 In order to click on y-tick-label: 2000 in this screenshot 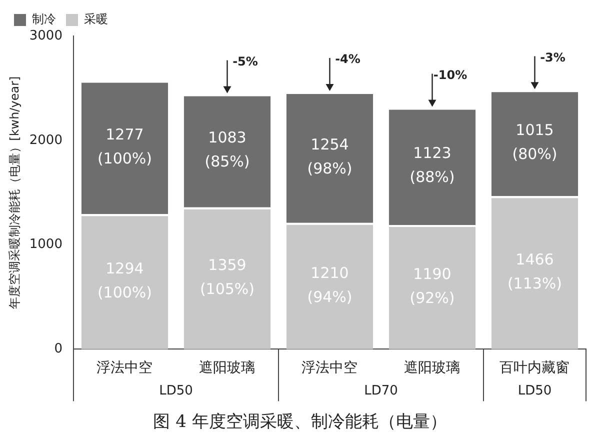, I will do `click(45, 140)`.